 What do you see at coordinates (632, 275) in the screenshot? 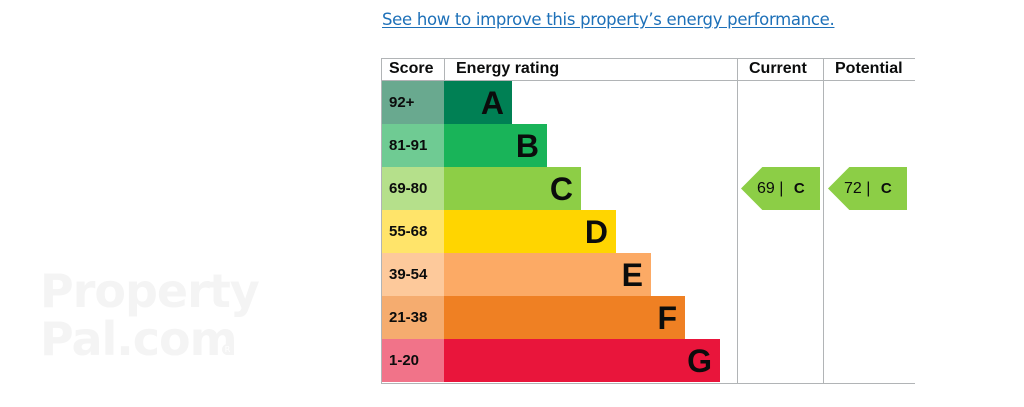
I see `rating-letter-e: E` at bounding box center [632, 275].